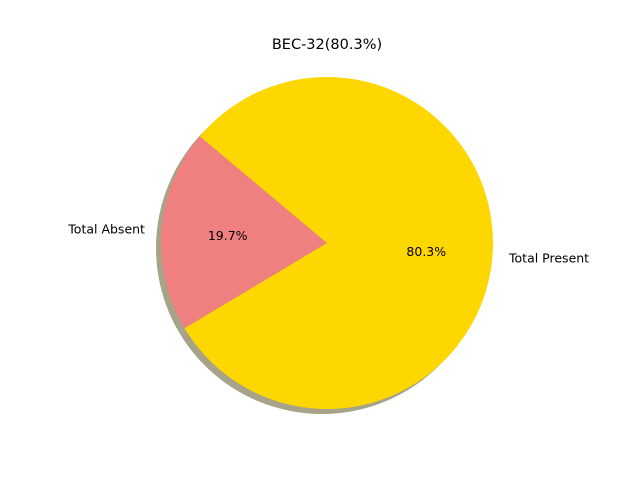 This screenshot has width=640, height=484. What do you see at coordinates (327, 45) in the screenshot?
I see `chart-title: BEC-32(80.3%)` at bounding box center [327, 45].